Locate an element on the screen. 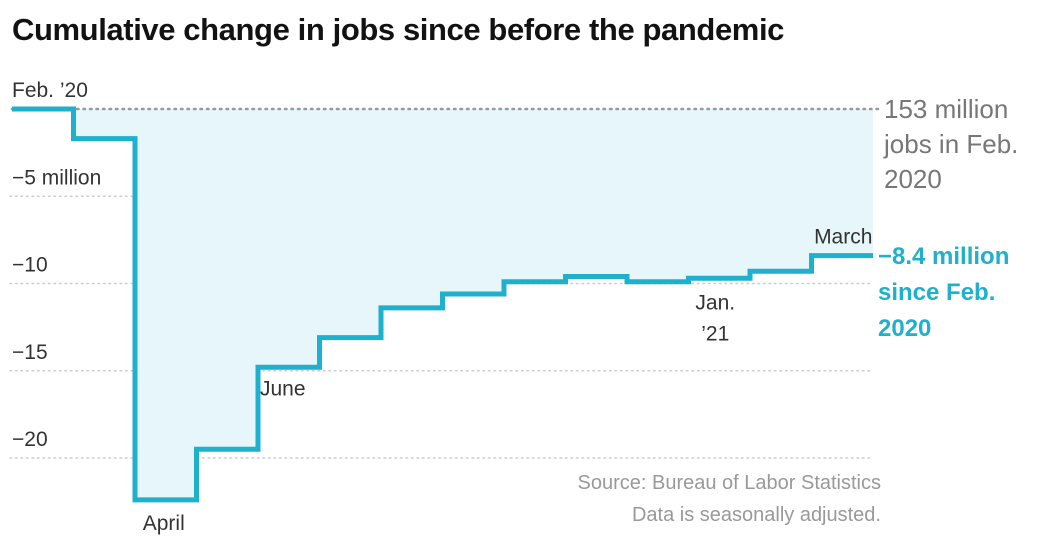  reference-label: jobs in Feb. is located at coordinates (950, 144).